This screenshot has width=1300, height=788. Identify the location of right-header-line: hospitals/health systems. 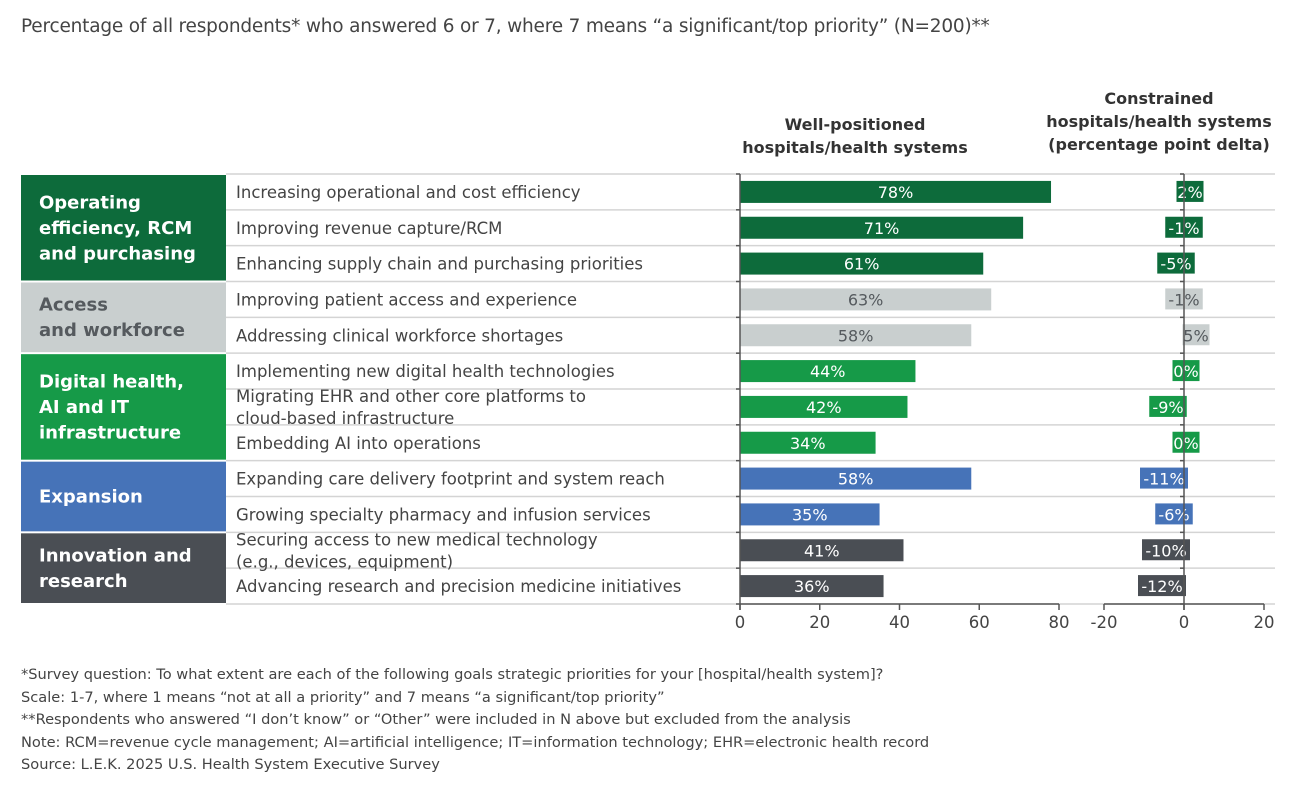
(1159, 121).